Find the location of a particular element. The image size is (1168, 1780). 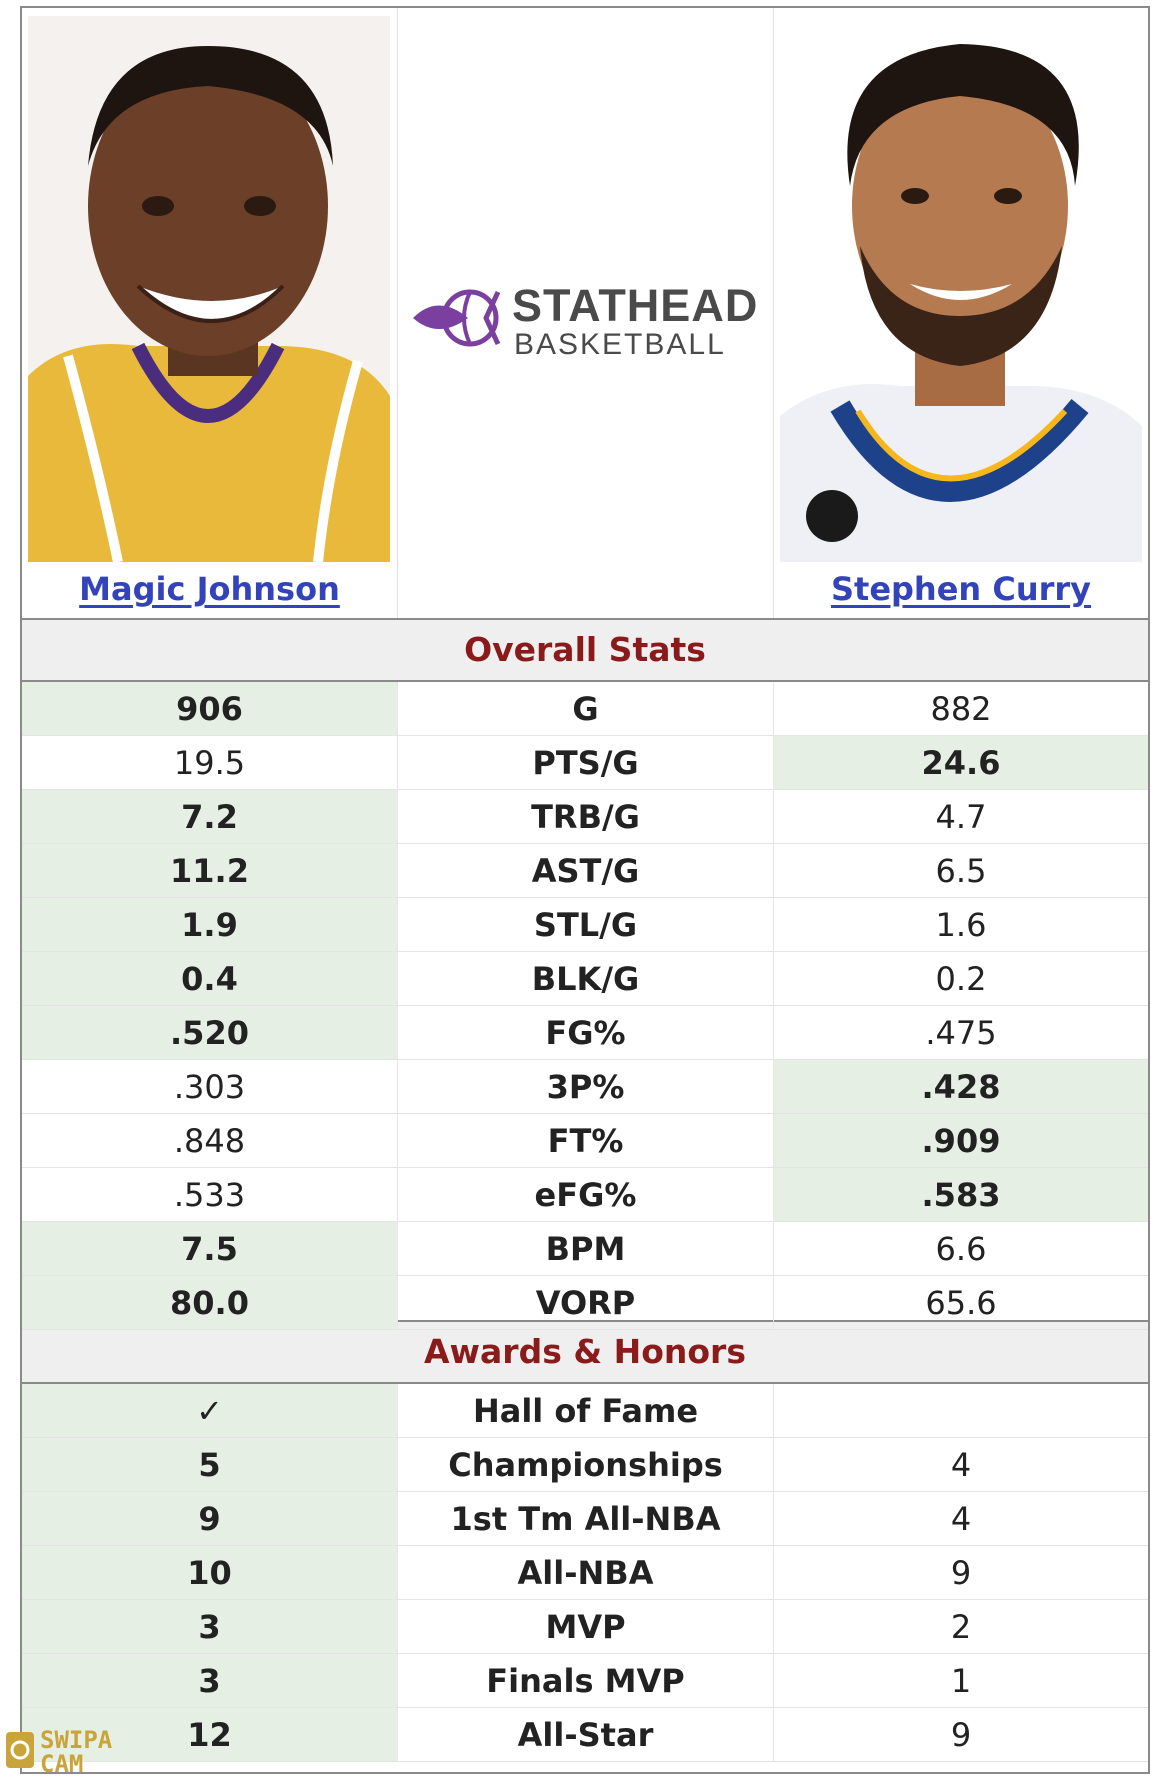

right-value-cell: 0.2 is located at coordinates (961, 979).